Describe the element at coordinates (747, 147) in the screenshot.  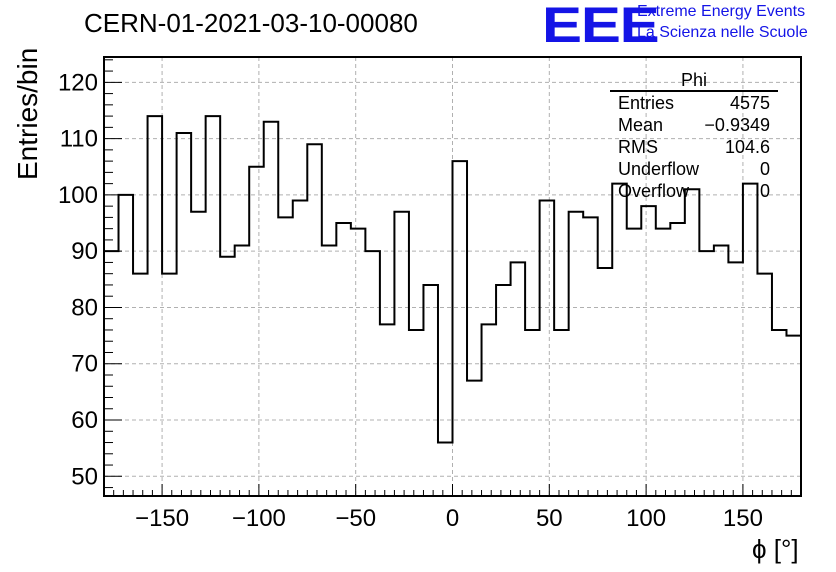
I see `stats-value: 104.6` at that location.